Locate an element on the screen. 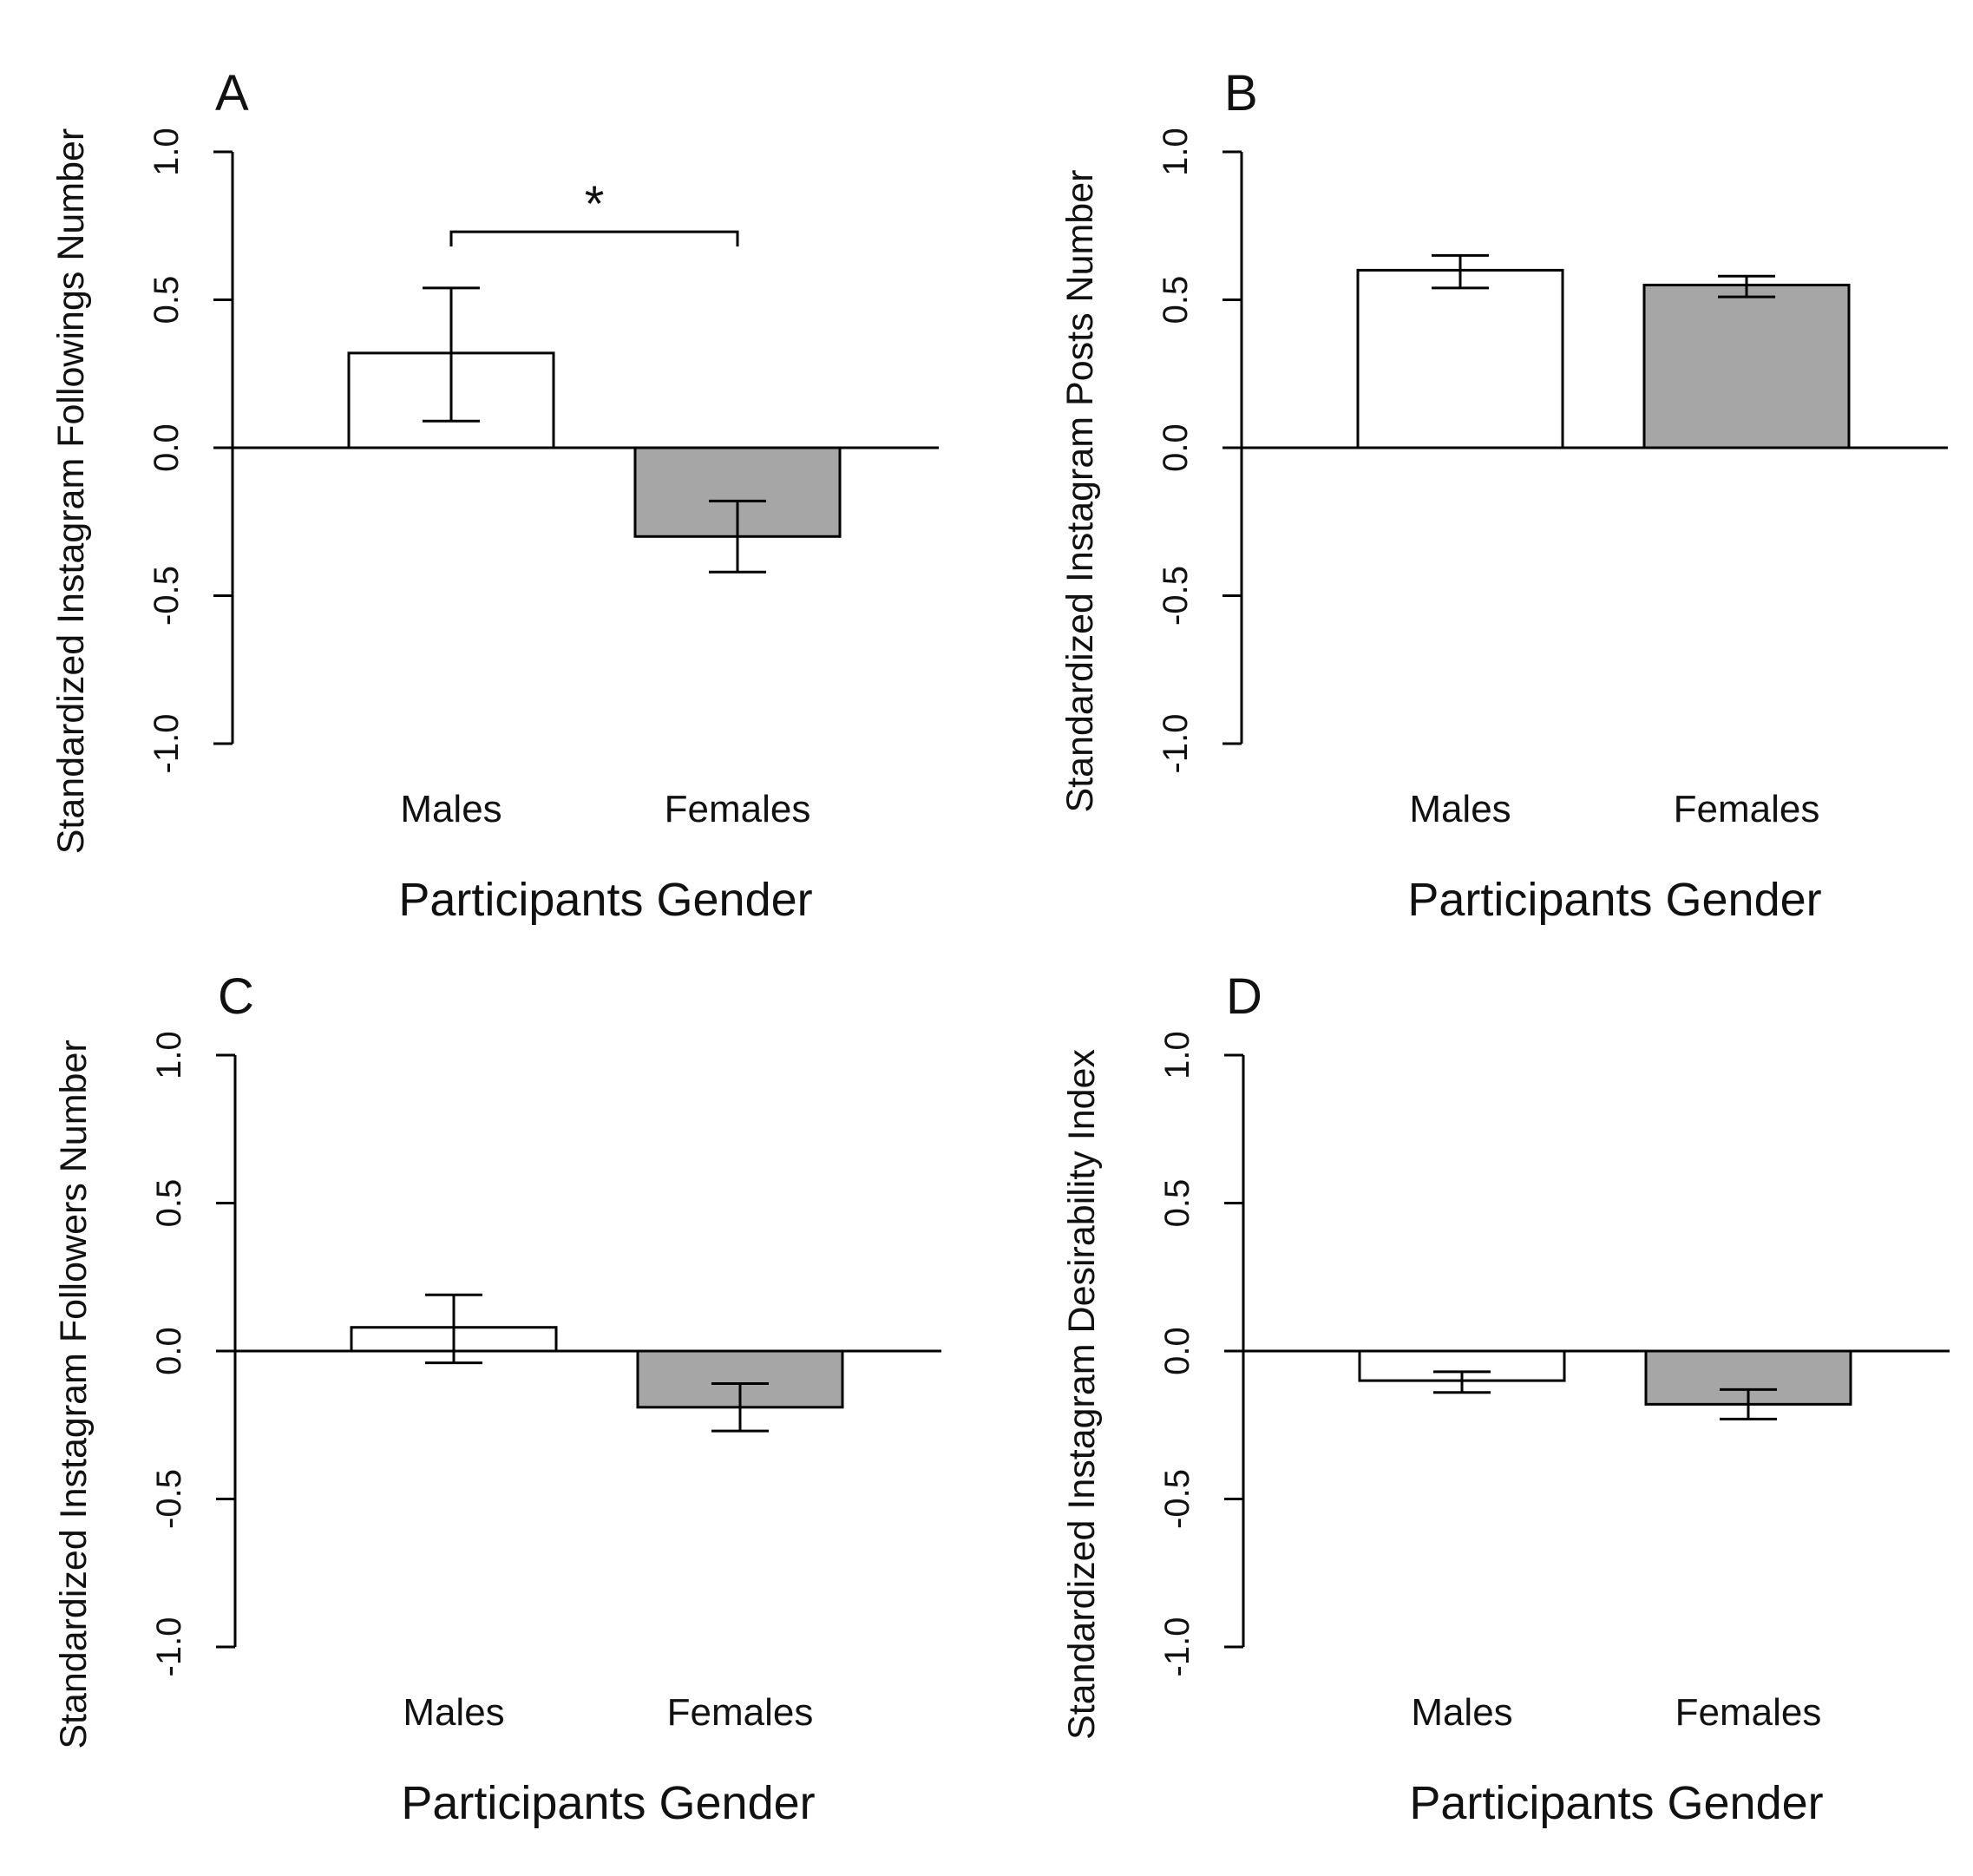 This screenshot has height=1876, width=1973. y-axis-title: Standardized Instagram Posts Number is located at coordinates (1080, 491).